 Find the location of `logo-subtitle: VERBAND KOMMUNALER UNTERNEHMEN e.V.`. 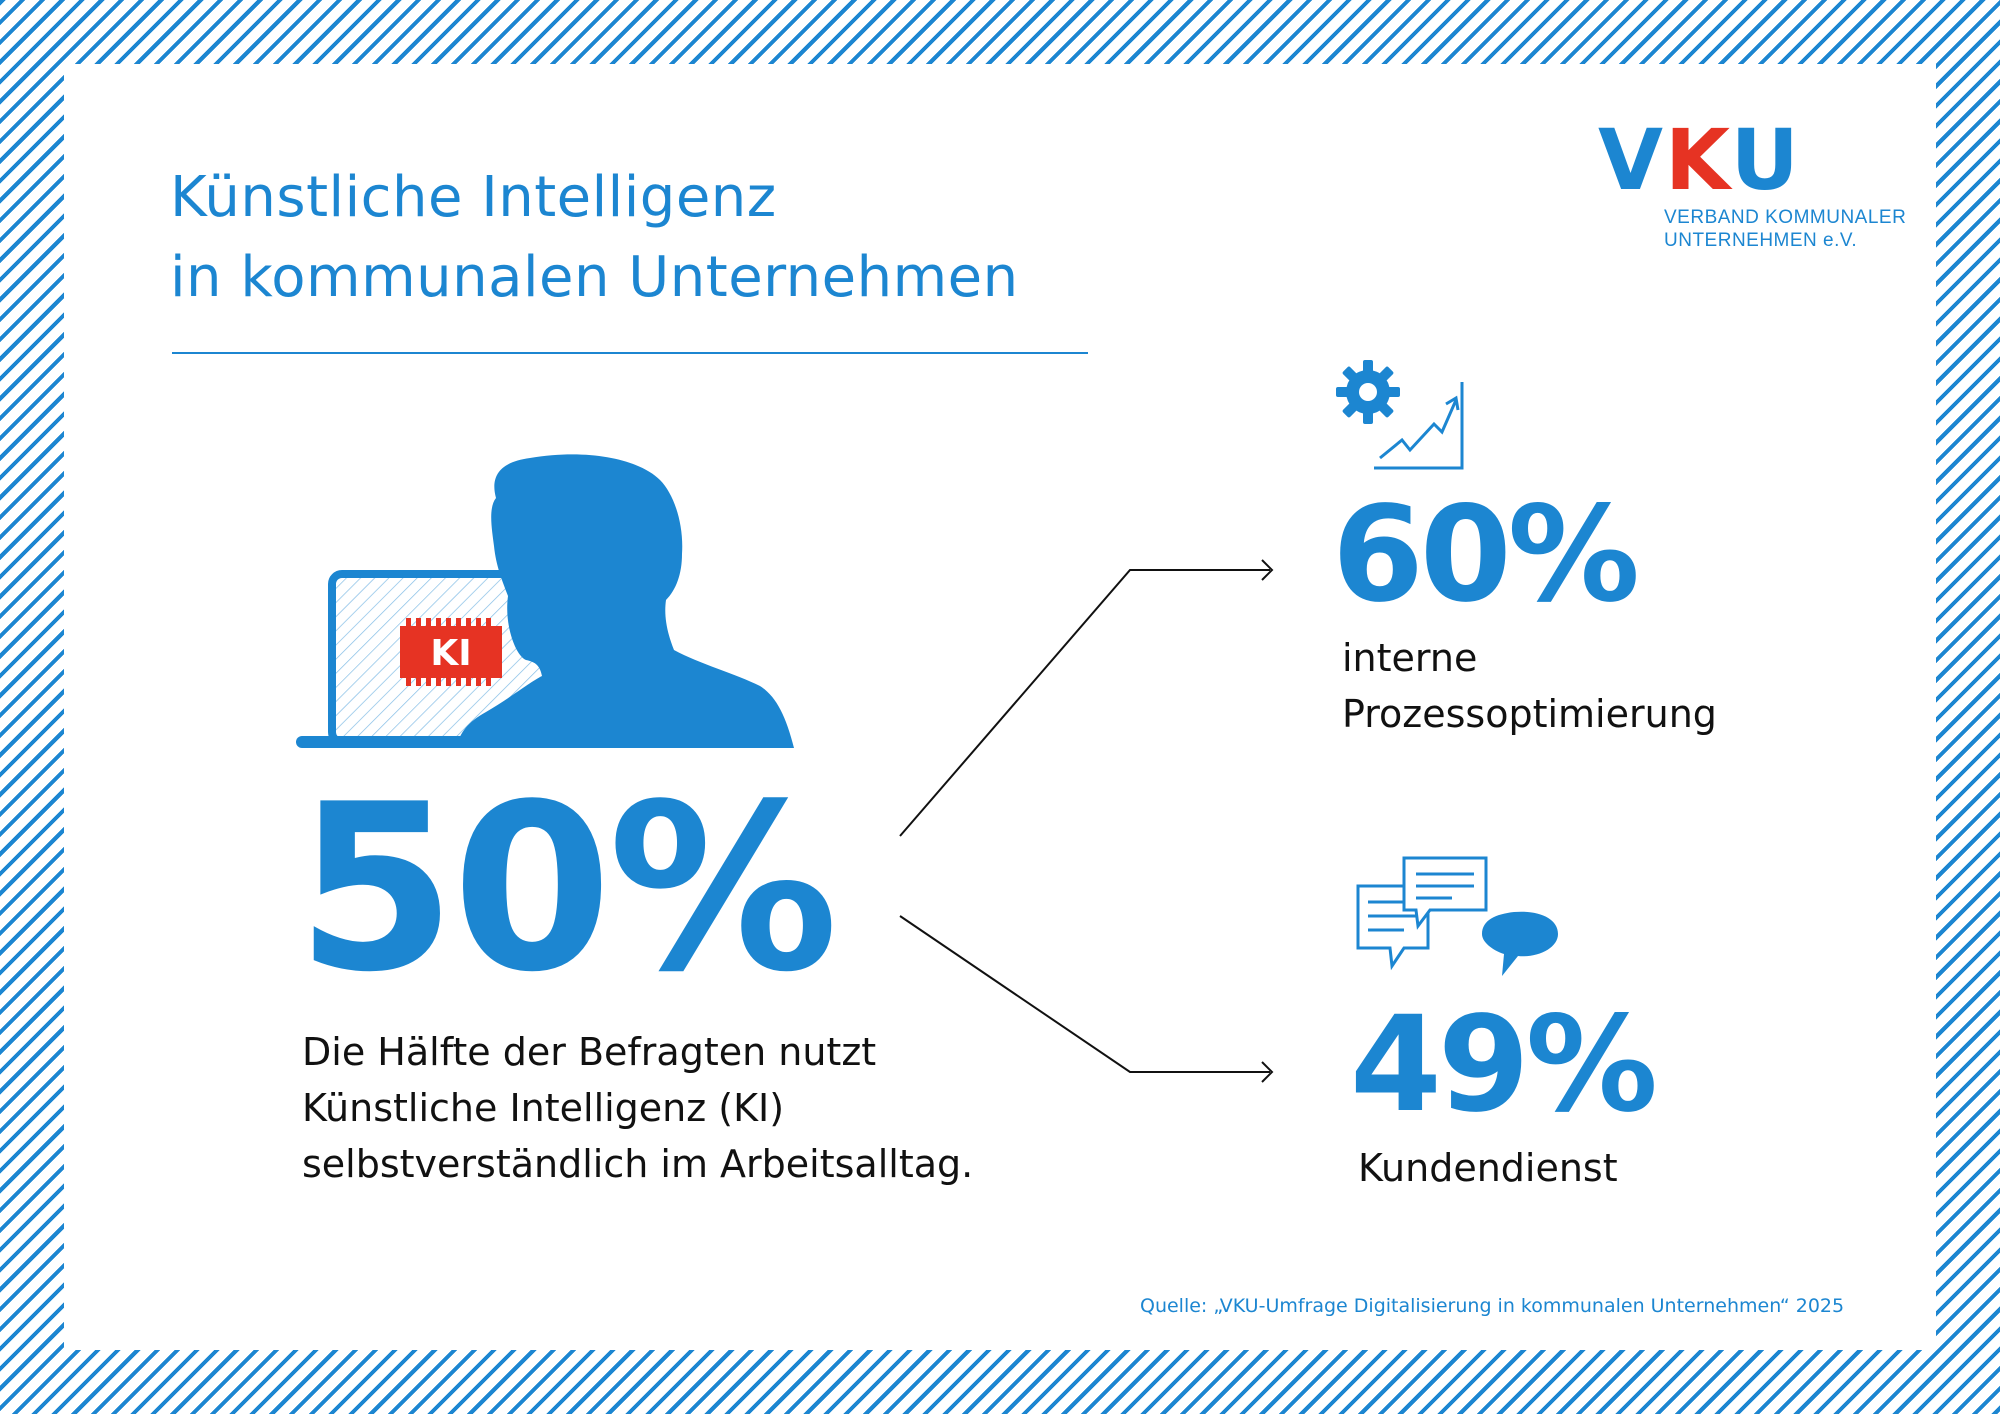

logo-subtitle: VERBAND KOMMUNALER UNTERNEHMEN e.V. is located at coordinates (1785, 229).